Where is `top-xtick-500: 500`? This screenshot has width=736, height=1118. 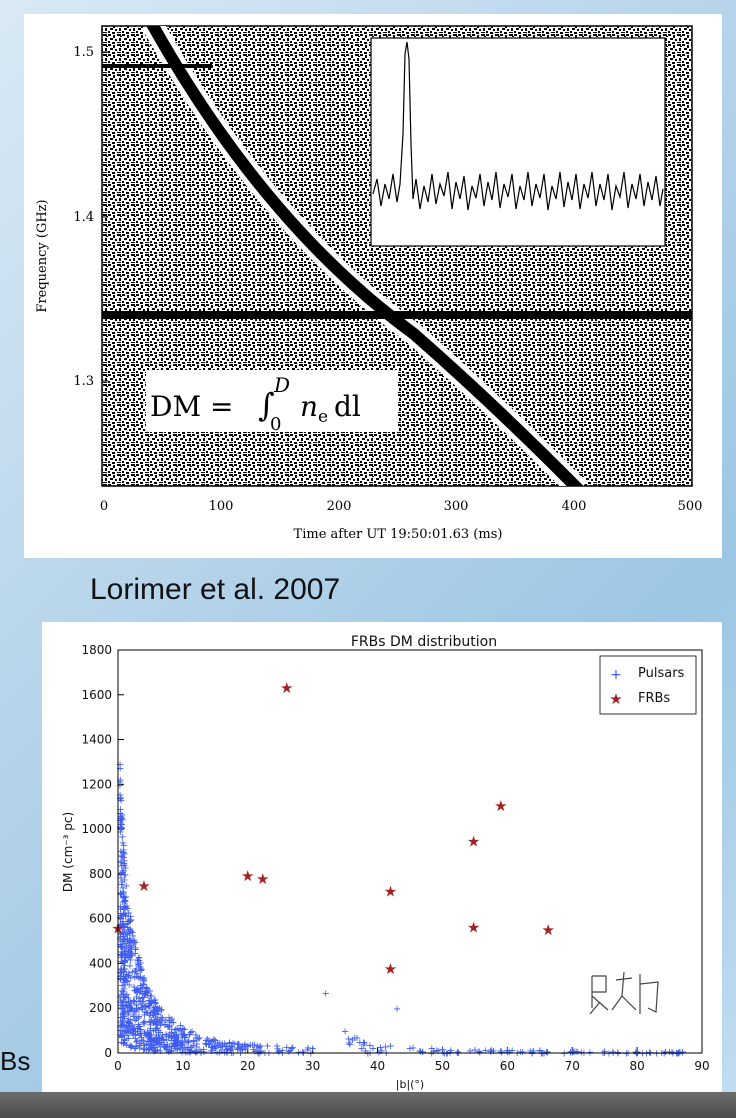
top-xtick-500: 500 is located at coordinates (690, 506).